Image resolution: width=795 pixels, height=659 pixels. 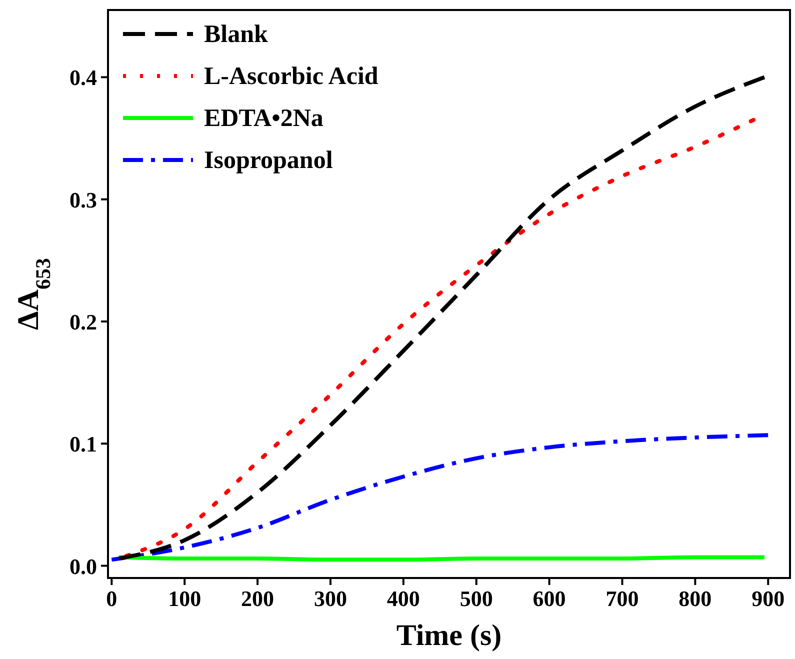 I want to click on x-tick-label: 100, so click(x=185, y=598).